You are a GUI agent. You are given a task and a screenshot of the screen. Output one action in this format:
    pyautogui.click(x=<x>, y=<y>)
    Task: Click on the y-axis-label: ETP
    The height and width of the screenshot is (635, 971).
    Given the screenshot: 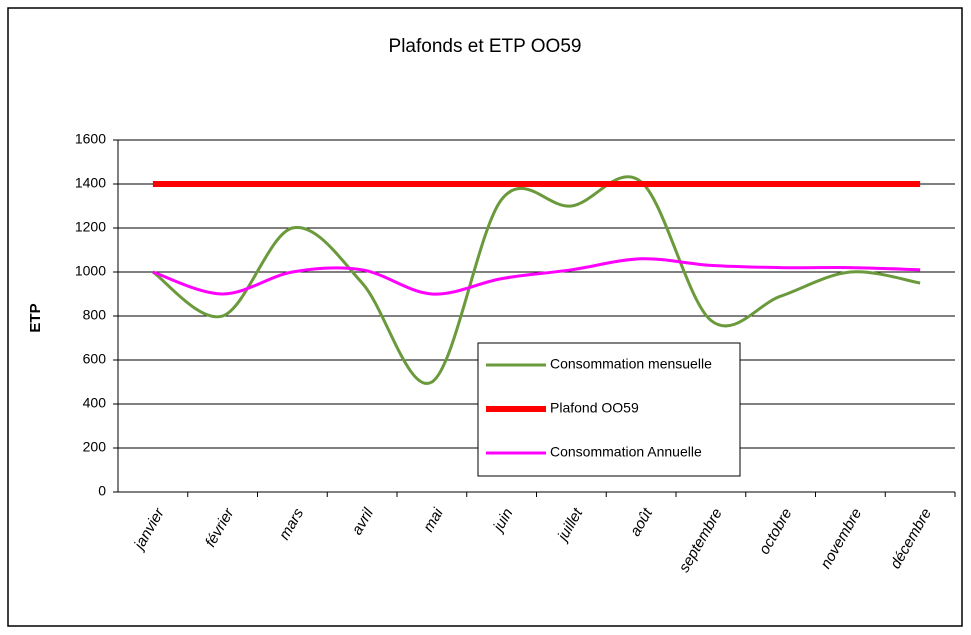 What is the action you would take?
    pyautogui.click(x=35, y=317)
    